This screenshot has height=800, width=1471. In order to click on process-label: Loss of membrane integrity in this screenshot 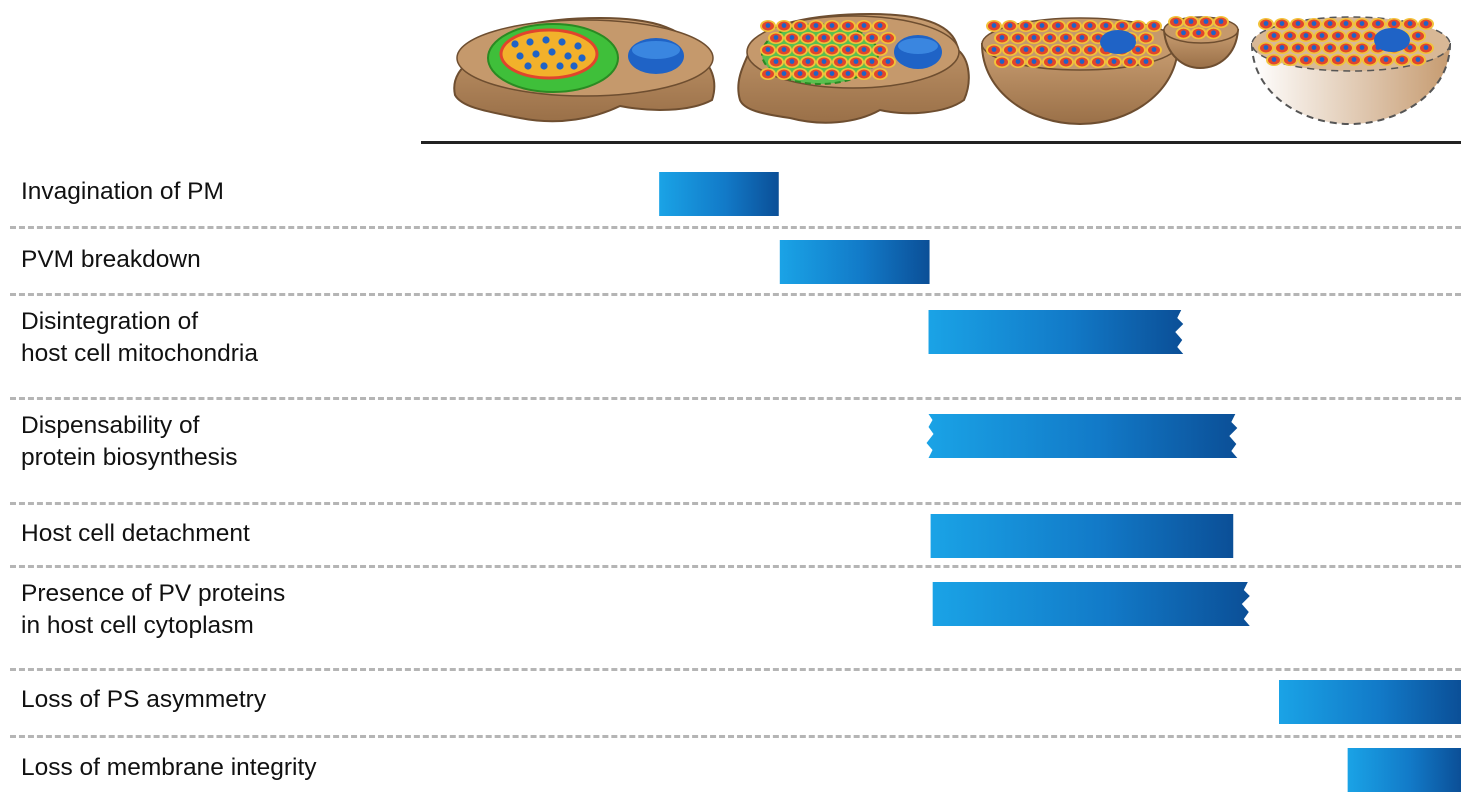, I will do `click(169, 768)`.